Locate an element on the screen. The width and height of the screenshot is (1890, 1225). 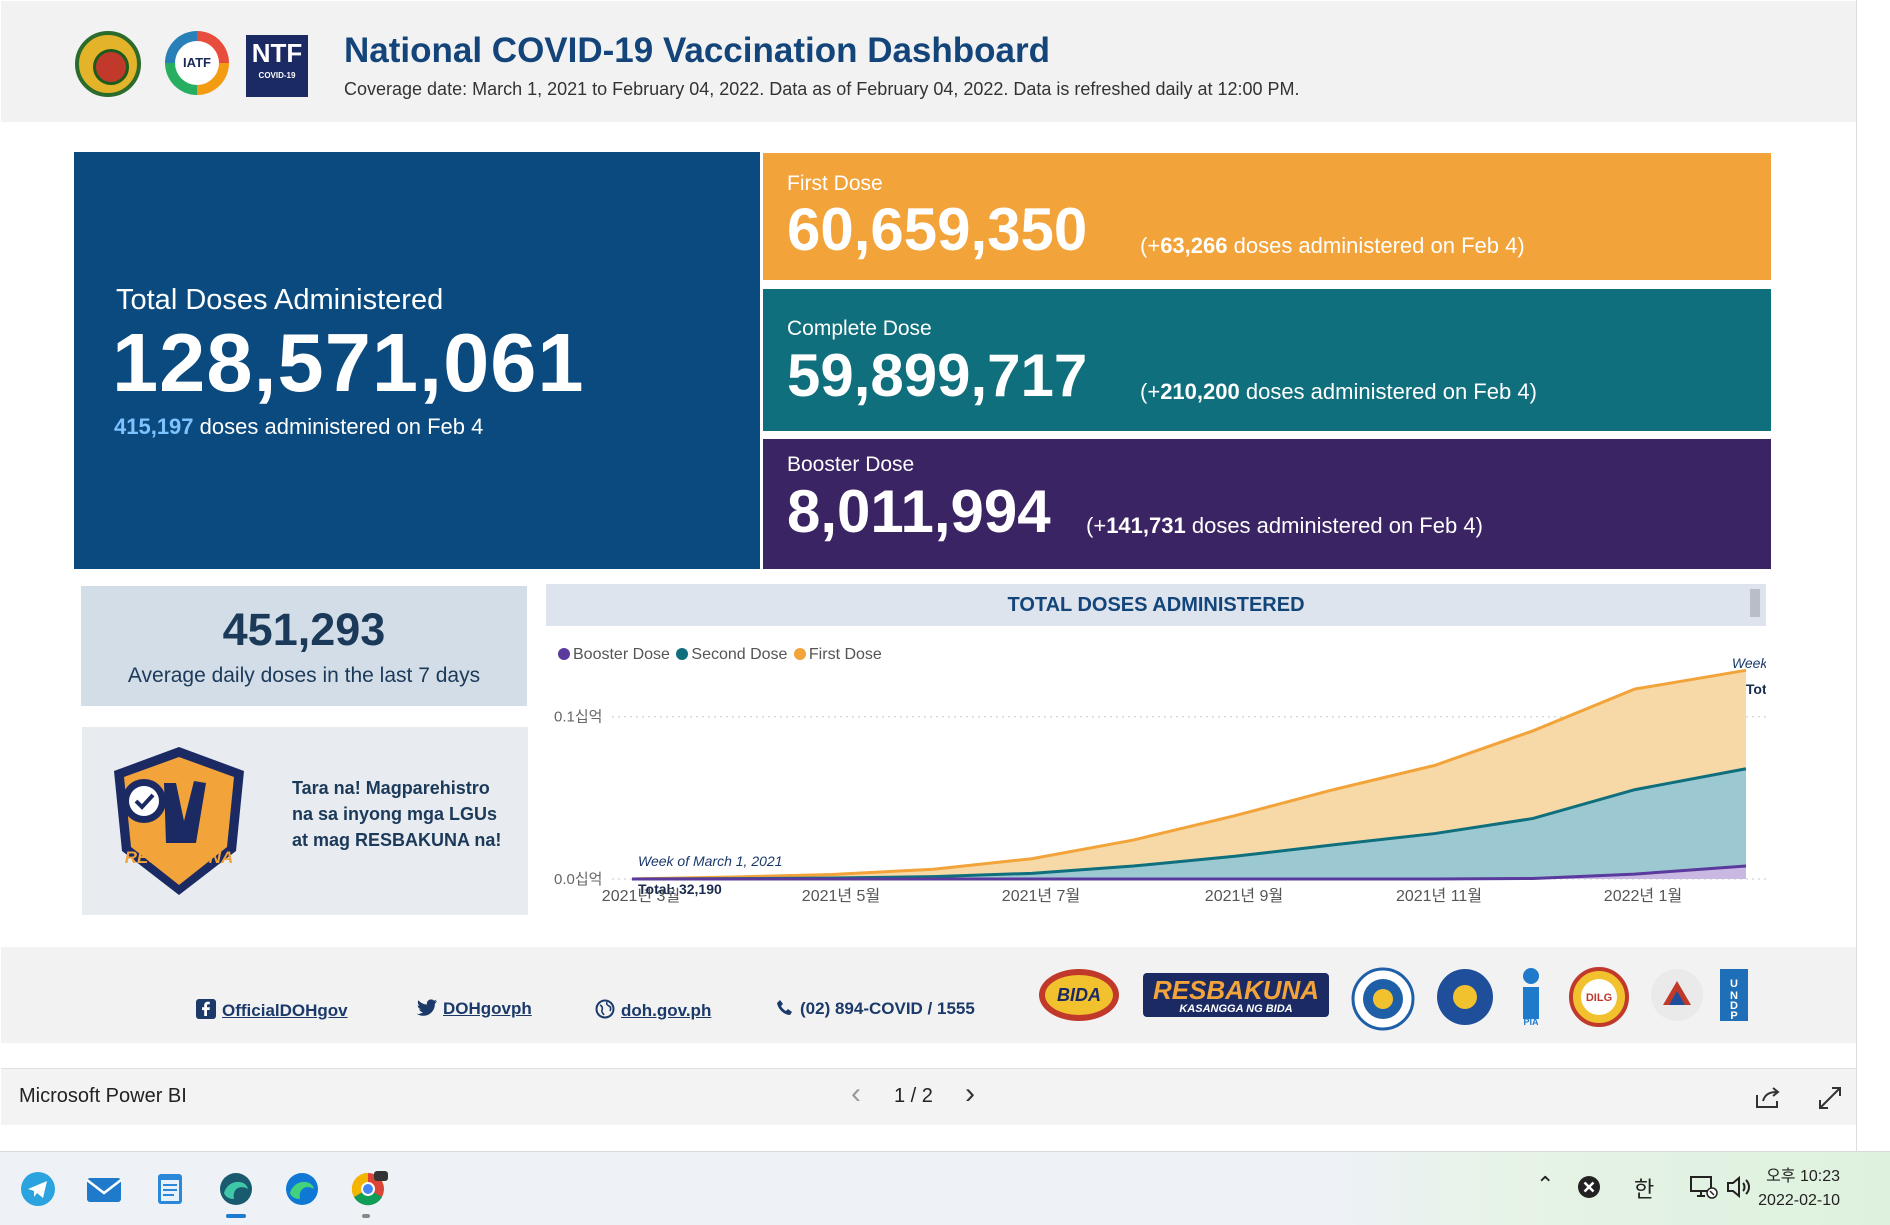
average-daily-doses-value: 451,293 is located at coordinates (304, 629).